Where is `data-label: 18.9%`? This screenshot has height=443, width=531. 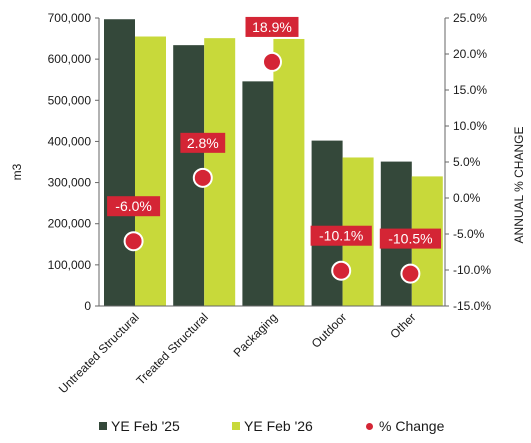 data-label: 18.9% is located at coordinates (272, 27).